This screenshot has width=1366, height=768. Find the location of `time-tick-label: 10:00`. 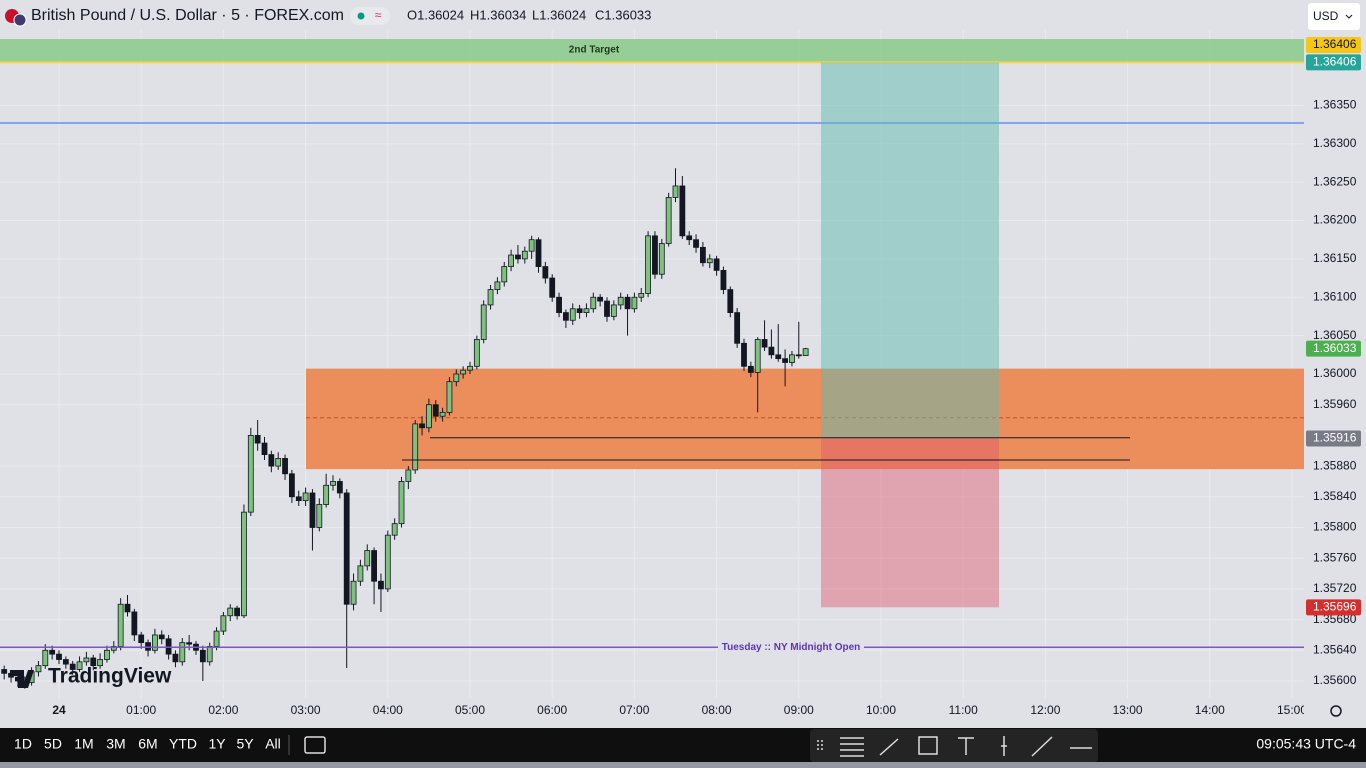

time-tick-label: 10:00 is located at coordinates (881, 710).